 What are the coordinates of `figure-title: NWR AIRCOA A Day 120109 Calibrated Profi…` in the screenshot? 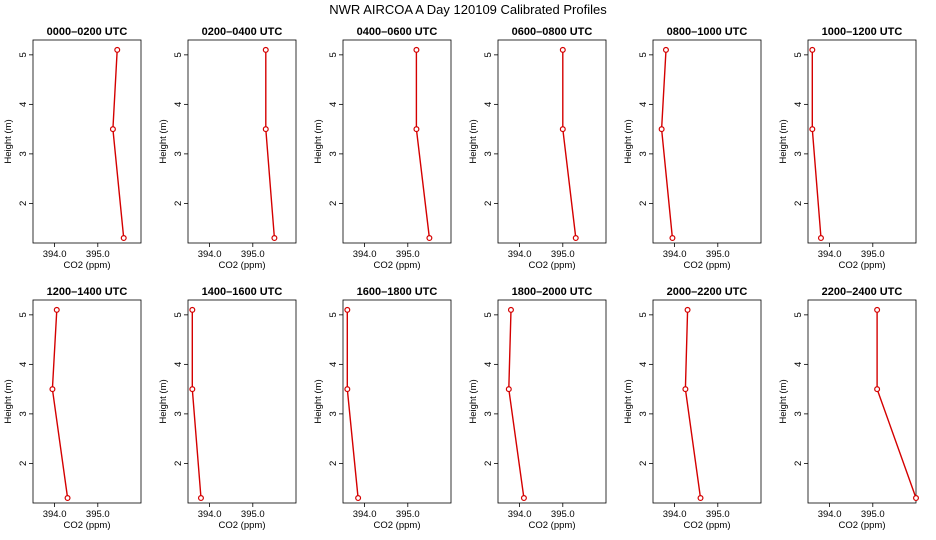 It's located at (468, 9).